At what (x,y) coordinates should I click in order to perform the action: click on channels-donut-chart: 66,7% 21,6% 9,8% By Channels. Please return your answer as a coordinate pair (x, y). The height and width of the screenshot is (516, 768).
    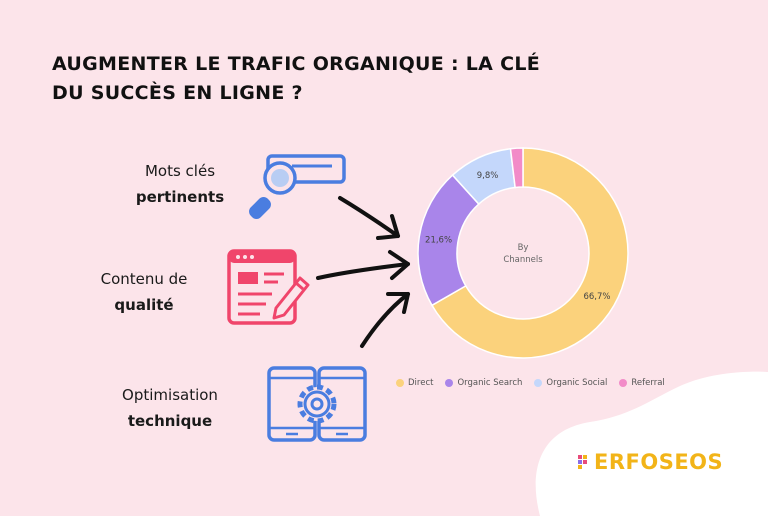
    Looking at the image, I should click on (523, 253).